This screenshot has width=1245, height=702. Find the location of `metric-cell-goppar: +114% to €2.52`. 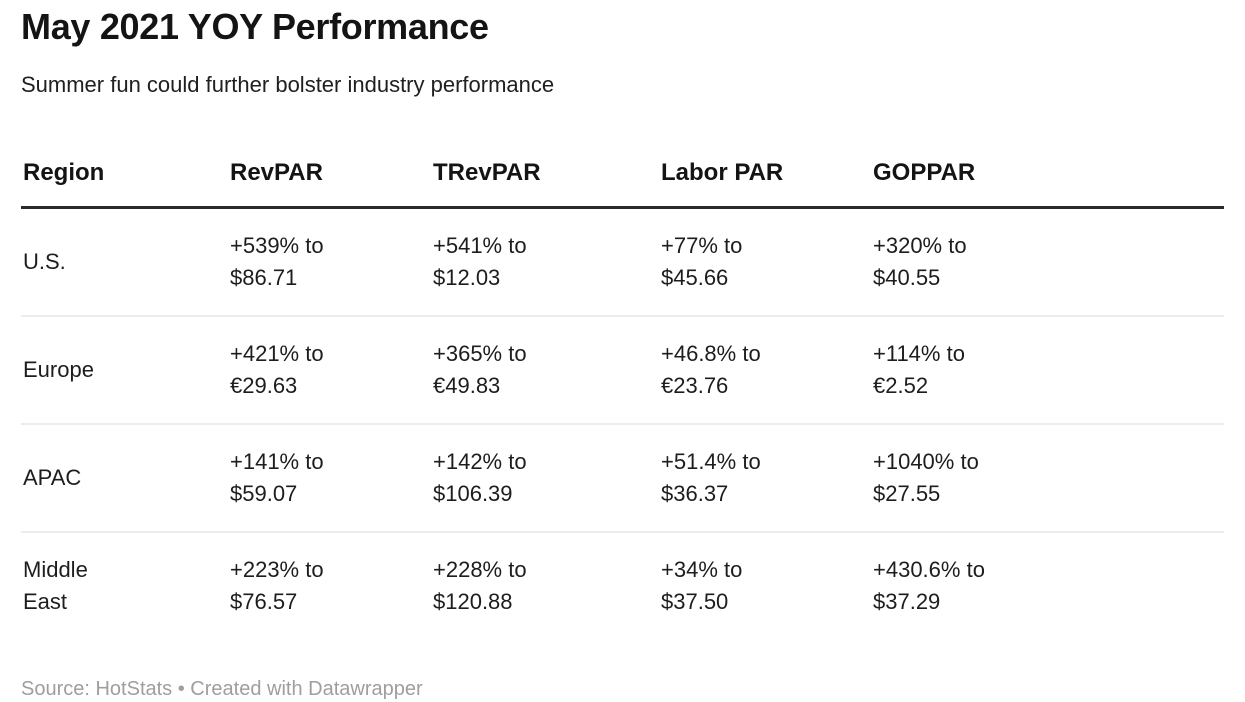

metric-cell-goppar: +114% to €2.52 is located at coordinates (1047, 370).